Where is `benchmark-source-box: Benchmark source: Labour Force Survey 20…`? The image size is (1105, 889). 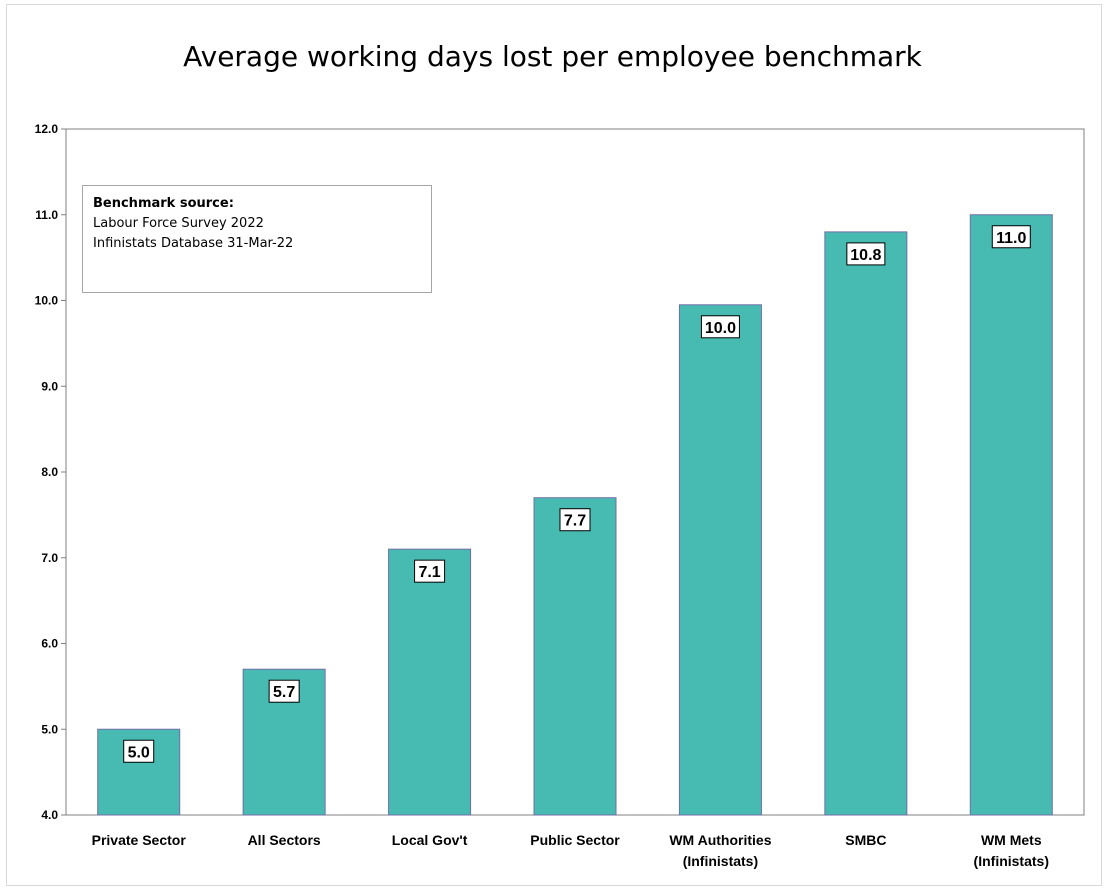
benchmark-source-box: Benchmark source: Labour Force Survey 20… is located at coordinates (257, 239).